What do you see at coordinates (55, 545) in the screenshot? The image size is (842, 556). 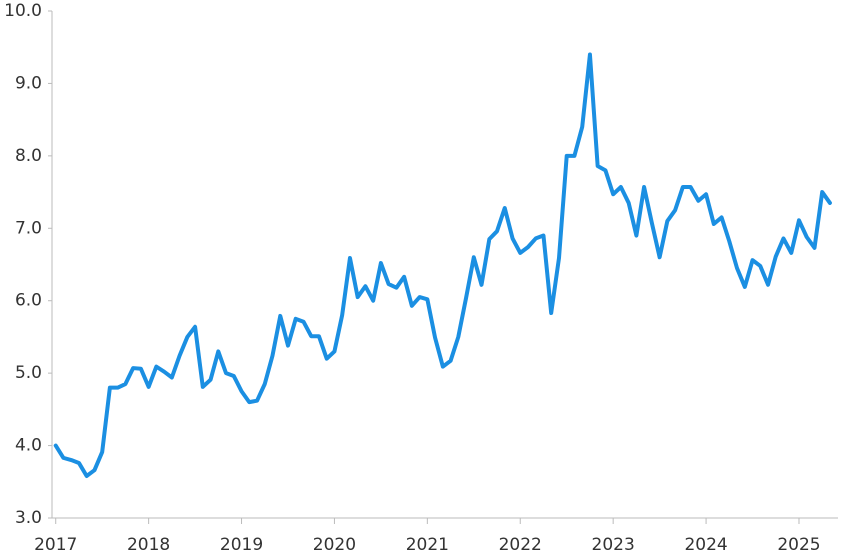 I see `x-tick-label: 2017` at bounding box center [55, 545].